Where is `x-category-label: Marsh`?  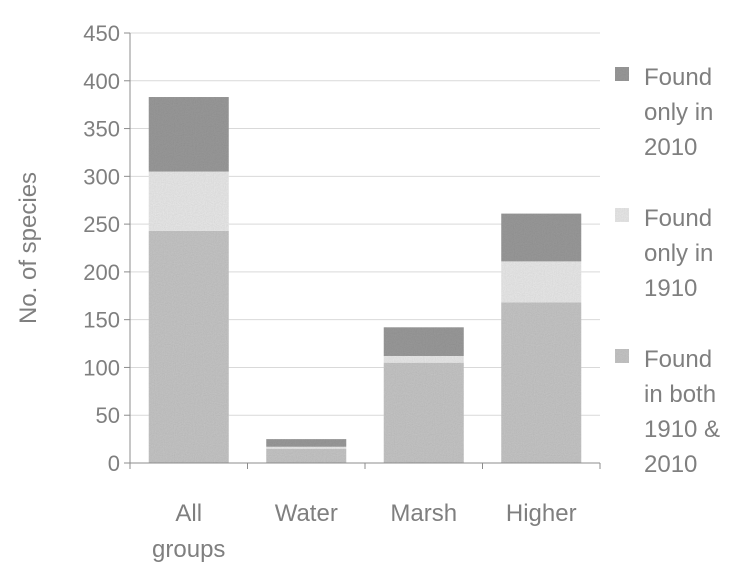
x-category-label: Marsh is located at coordinates (423, 513).